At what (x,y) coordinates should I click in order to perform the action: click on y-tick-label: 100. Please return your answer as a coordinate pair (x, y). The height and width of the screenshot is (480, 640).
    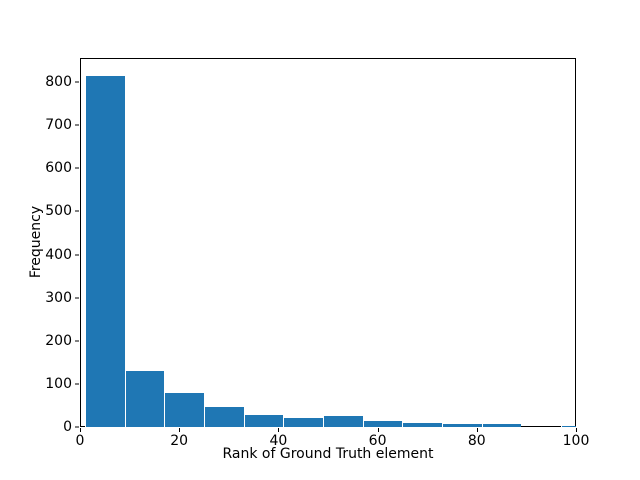
    Looking at the image, I should click on (58, 383).